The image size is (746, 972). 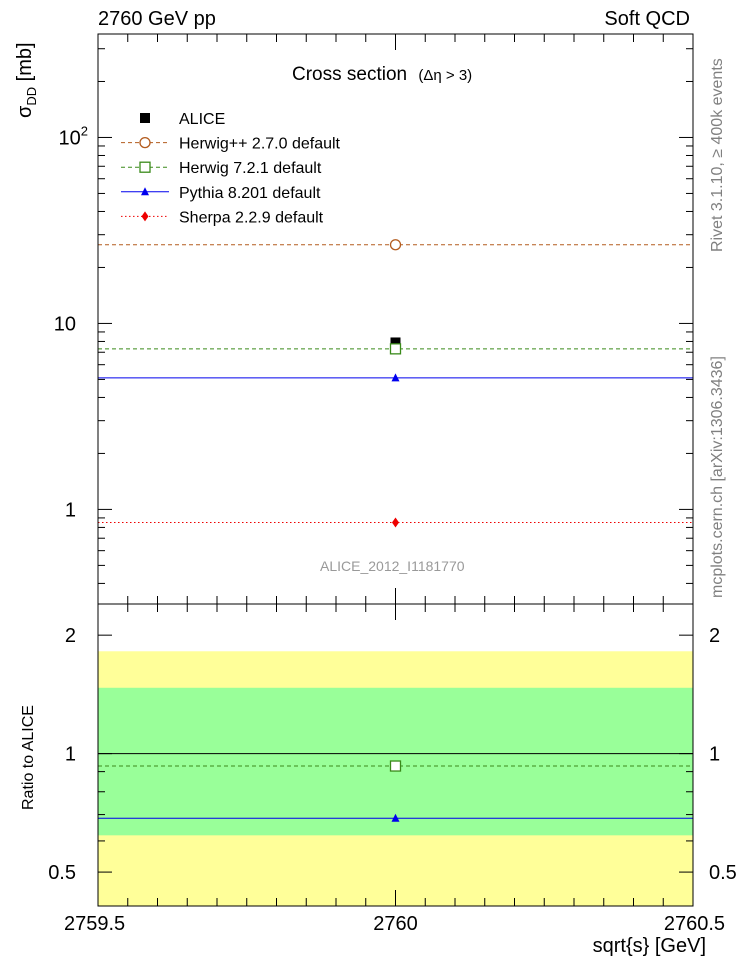 I want to click on data-point-sherpa-2-2-9-default, so click(x=395, y=522).